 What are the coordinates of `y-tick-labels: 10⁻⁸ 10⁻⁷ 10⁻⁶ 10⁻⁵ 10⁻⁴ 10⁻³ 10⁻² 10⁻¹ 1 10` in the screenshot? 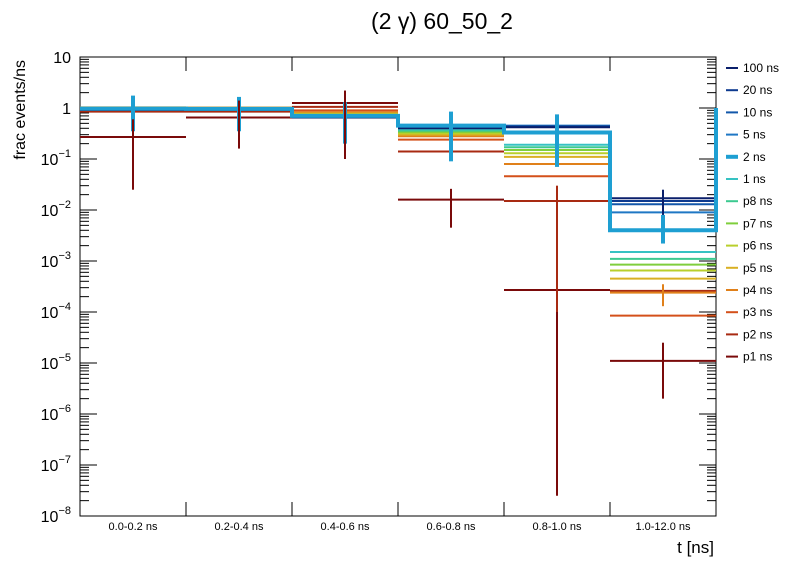 It's located at (56, 288).